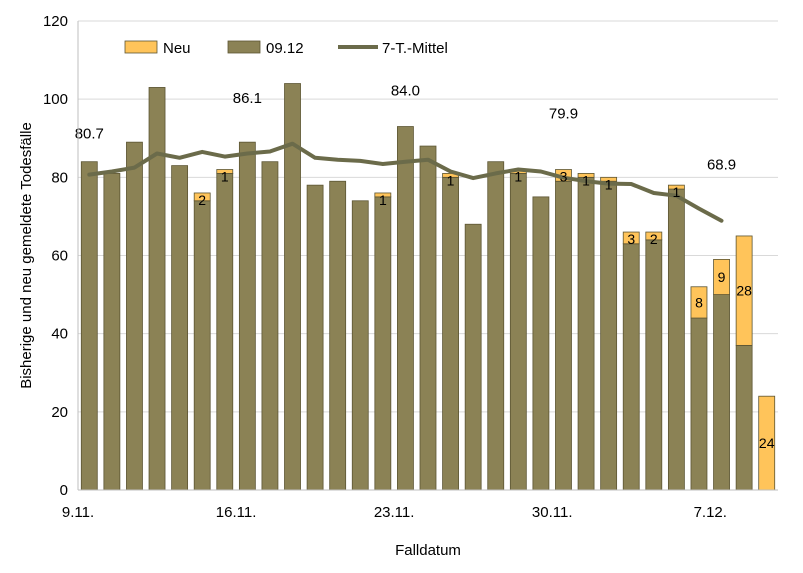 This screenshot has height=573, width=803. I want to click on legend-label-new: Neu, so click(177, 48).